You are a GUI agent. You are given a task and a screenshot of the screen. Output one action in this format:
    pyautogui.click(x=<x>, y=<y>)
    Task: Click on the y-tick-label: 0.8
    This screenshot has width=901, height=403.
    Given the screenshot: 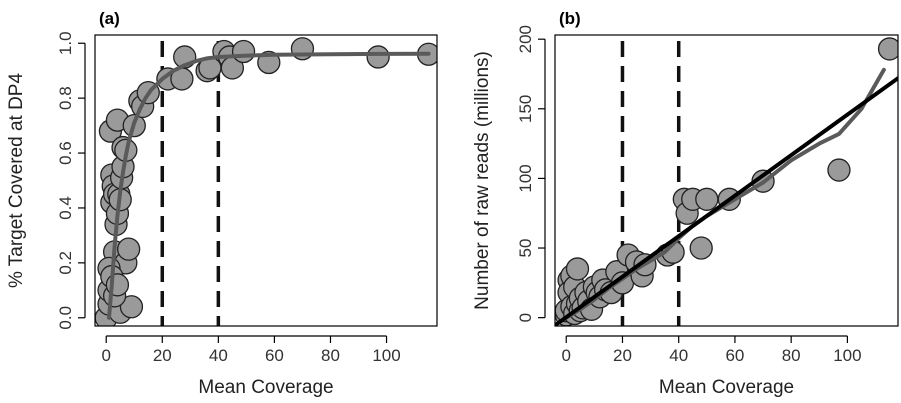 What is the action you would take?
    pyautogui.click(x=65, y=98)
    